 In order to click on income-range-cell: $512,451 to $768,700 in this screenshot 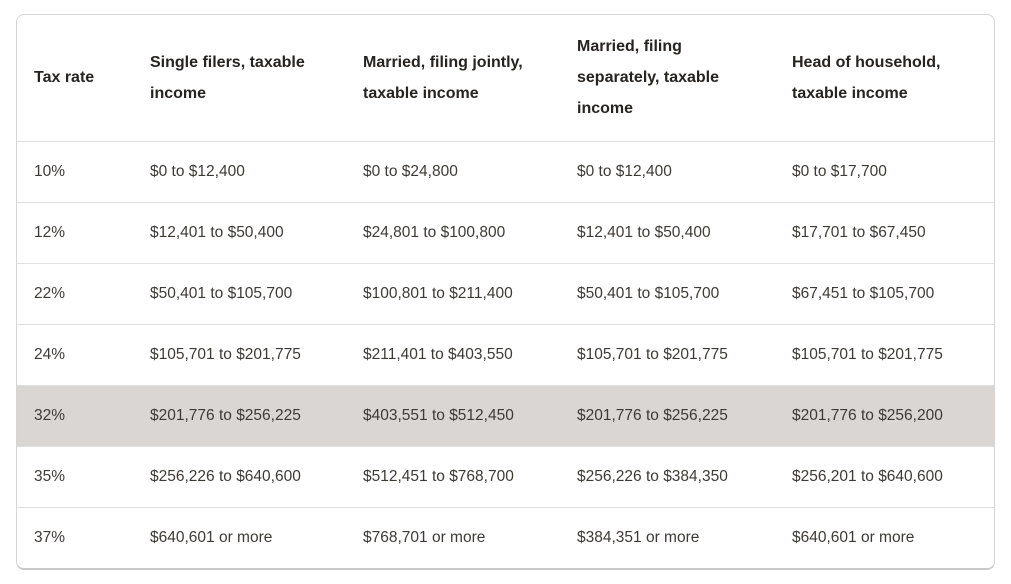, I will do `click(453, 476)`.